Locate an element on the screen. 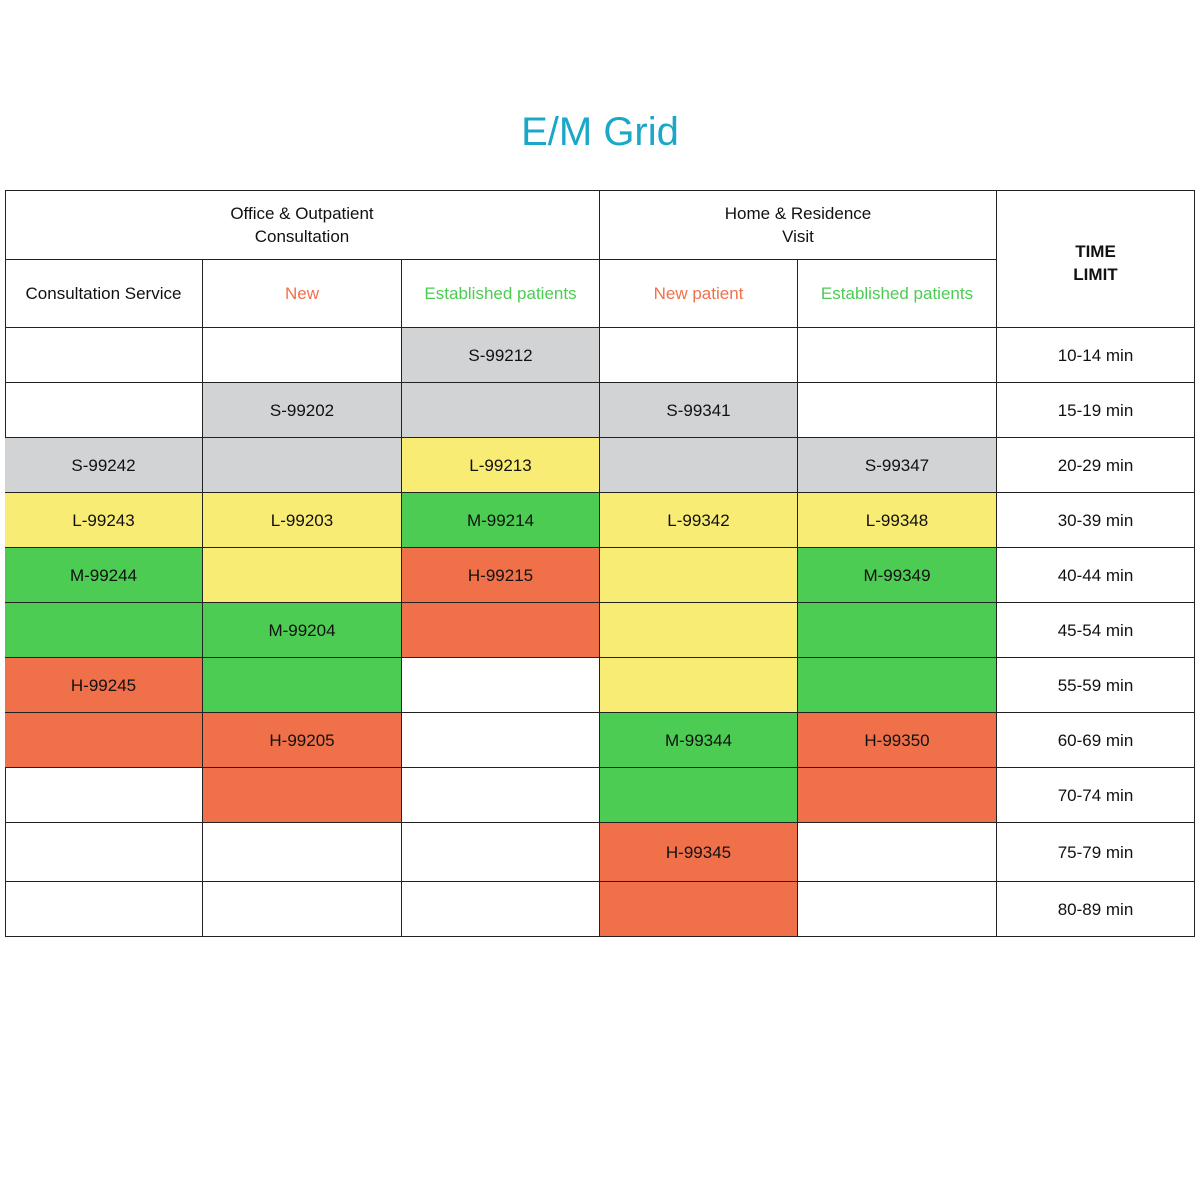  cpt-code: S-99242 is located at coordinates (103, 465).